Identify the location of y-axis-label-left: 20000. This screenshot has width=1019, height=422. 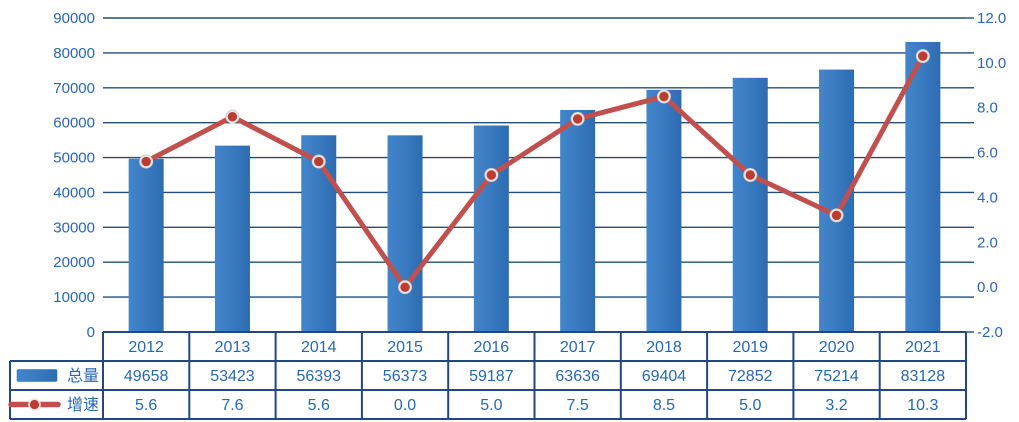
(74, 262).